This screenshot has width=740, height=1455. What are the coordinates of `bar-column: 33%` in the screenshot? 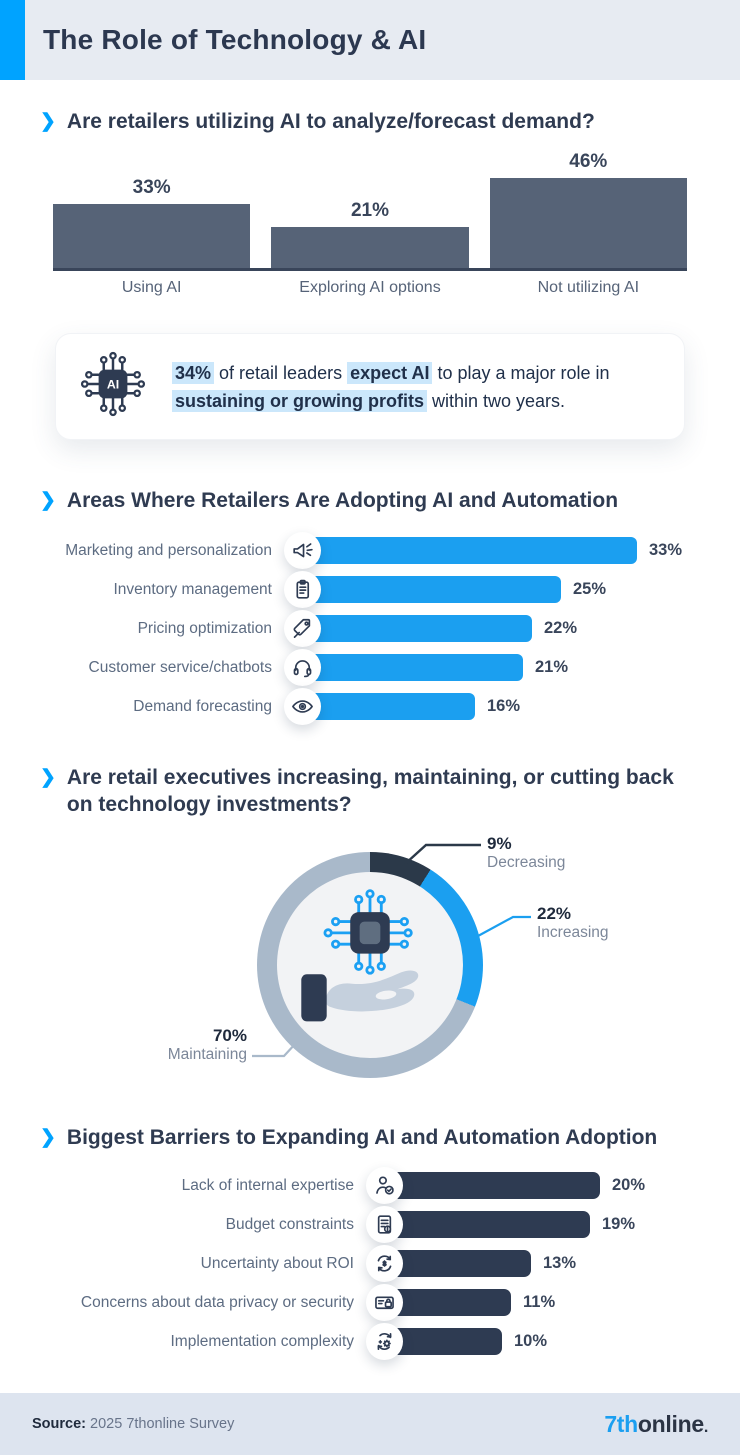 It's located at (152, 222).